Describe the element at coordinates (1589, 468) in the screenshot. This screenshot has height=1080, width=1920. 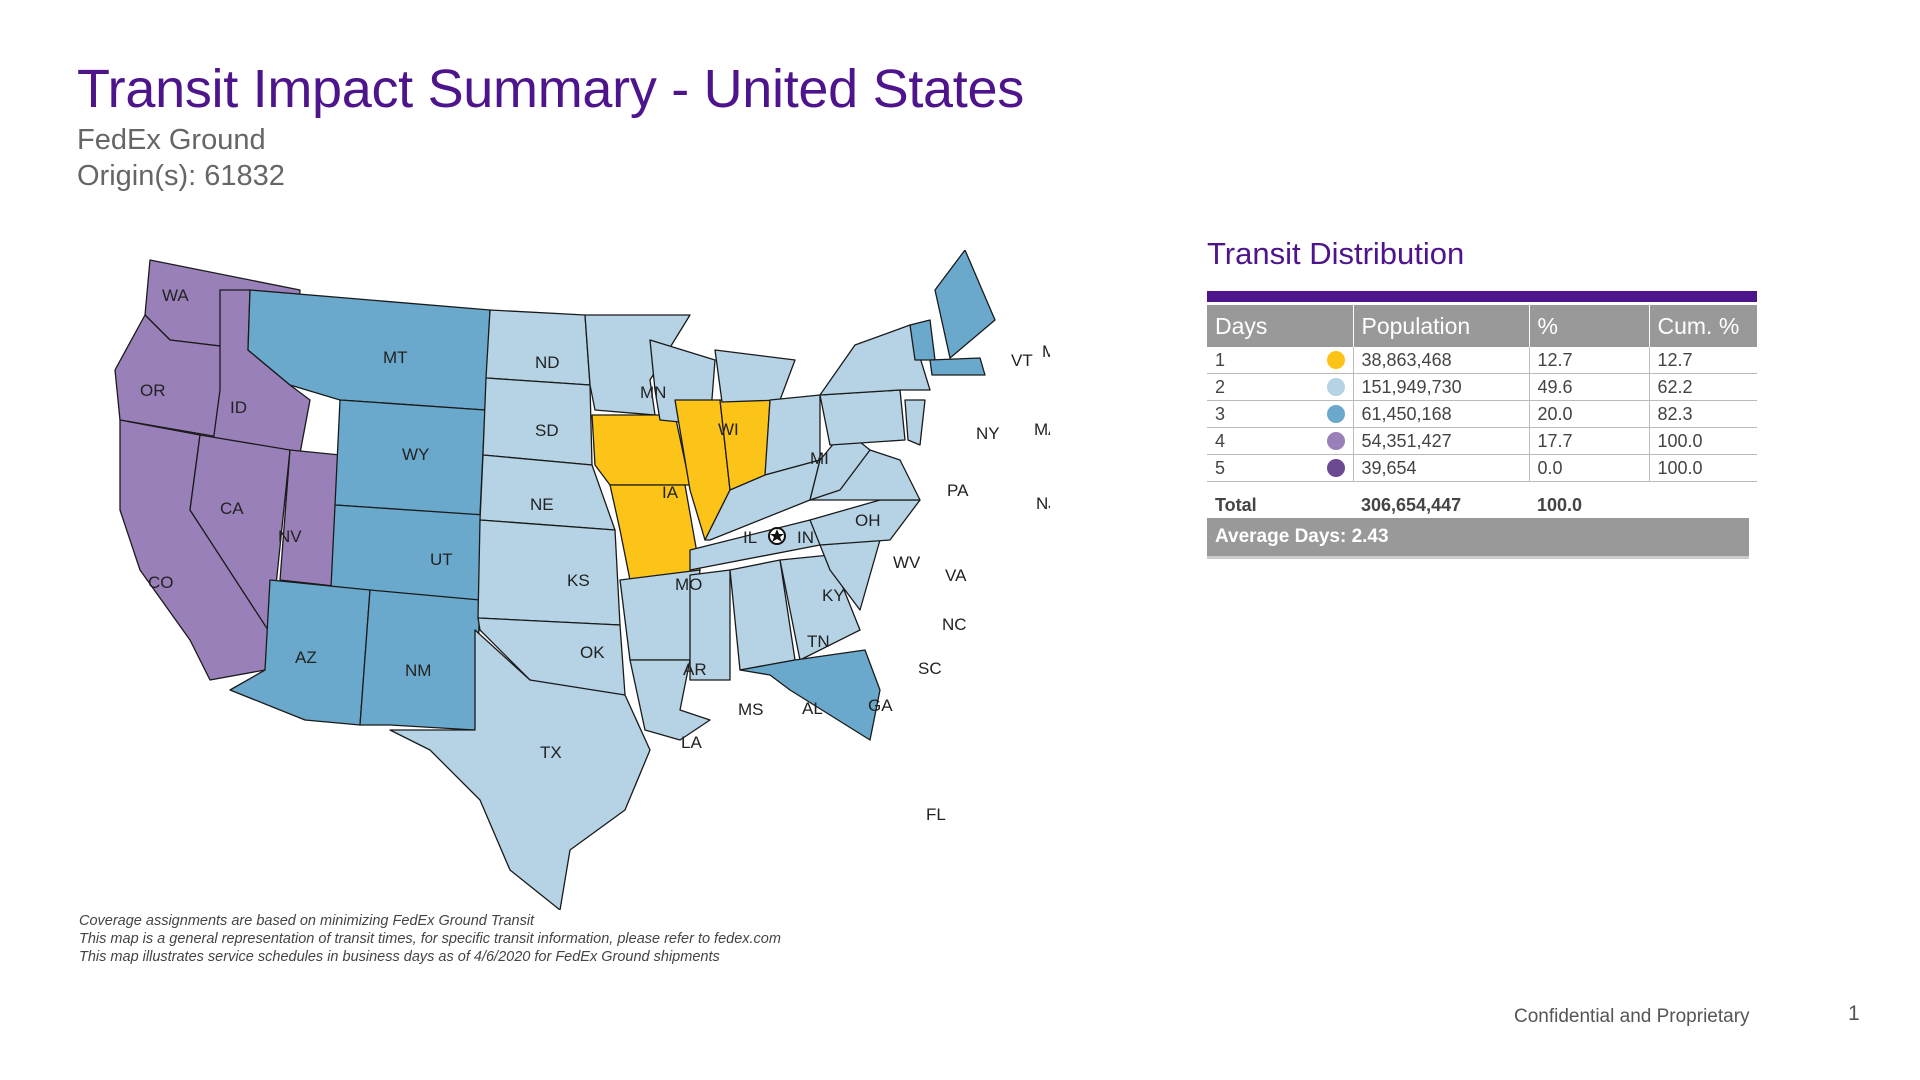
I see `percent-cell: 0.0` at that location.